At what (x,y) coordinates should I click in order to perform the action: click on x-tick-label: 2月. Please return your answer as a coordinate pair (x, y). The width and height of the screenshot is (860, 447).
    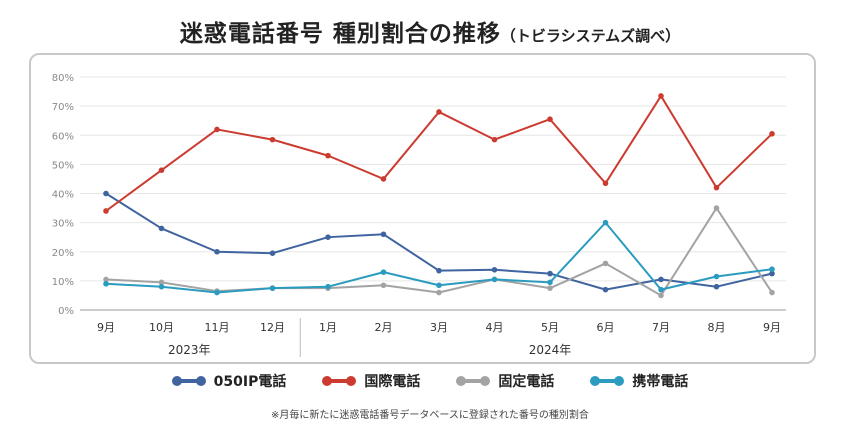
    Looking at the image, I should click on (384, 327).